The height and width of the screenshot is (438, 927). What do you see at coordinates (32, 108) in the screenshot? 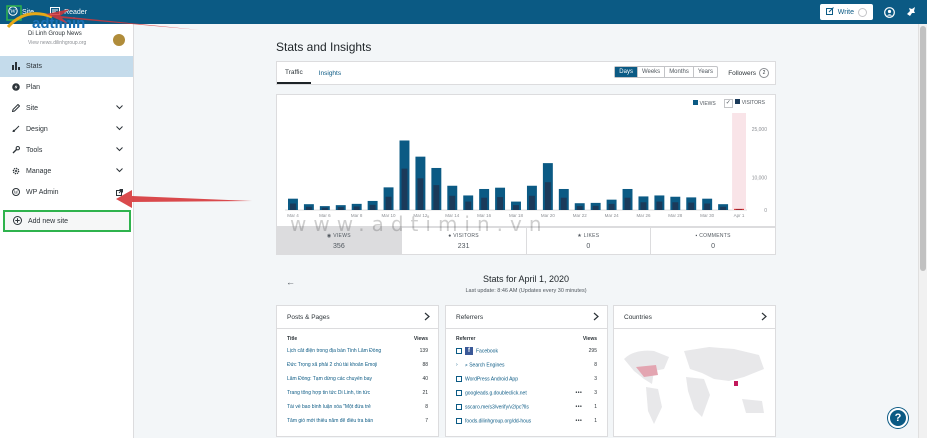
I see `sidebar-item-label: Site` at bounding box center [32, 108].